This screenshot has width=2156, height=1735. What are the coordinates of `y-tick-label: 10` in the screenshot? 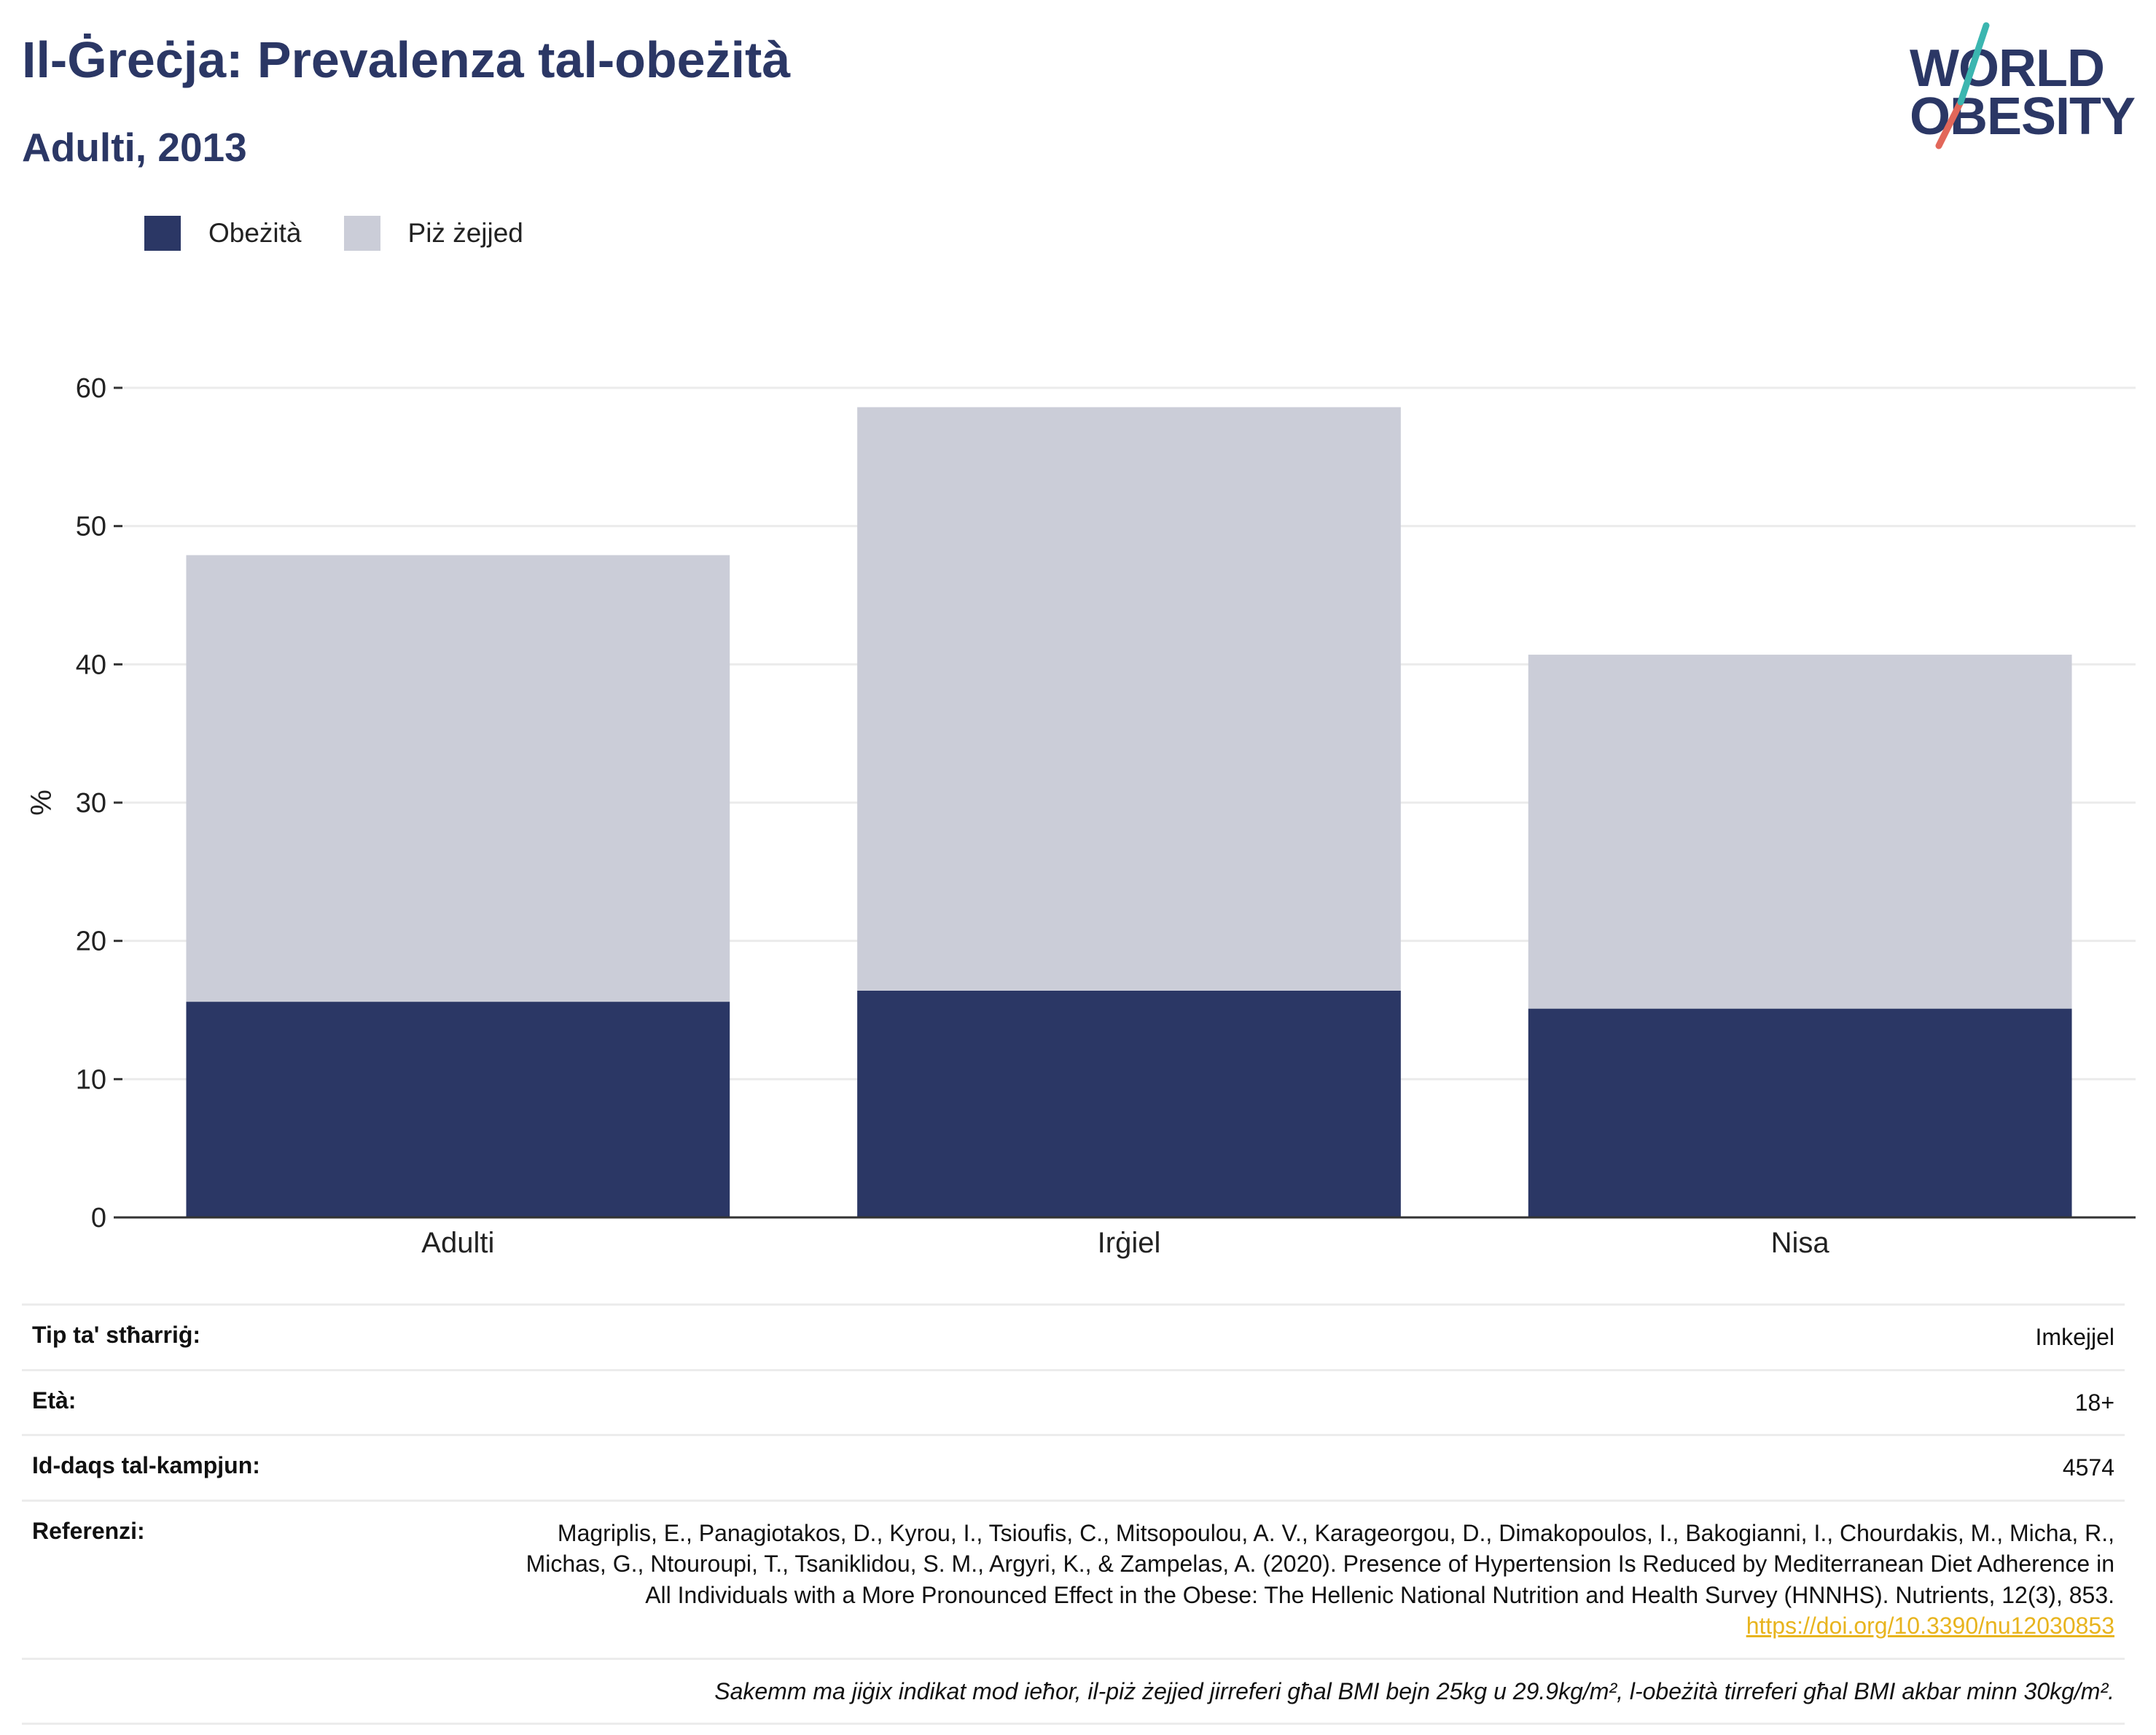 It's located at (91, 1079).